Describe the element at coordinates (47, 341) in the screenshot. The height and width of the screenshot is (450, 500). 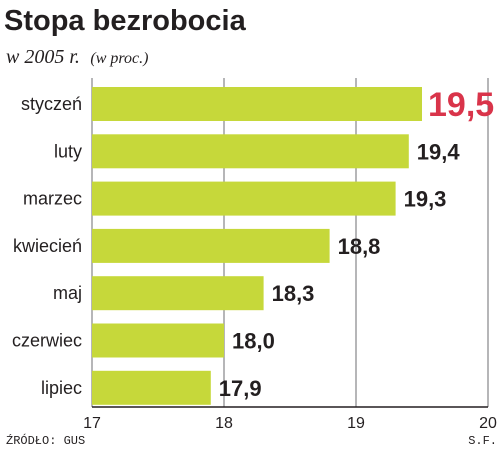
I see `category-label: czerwiec` at that location.